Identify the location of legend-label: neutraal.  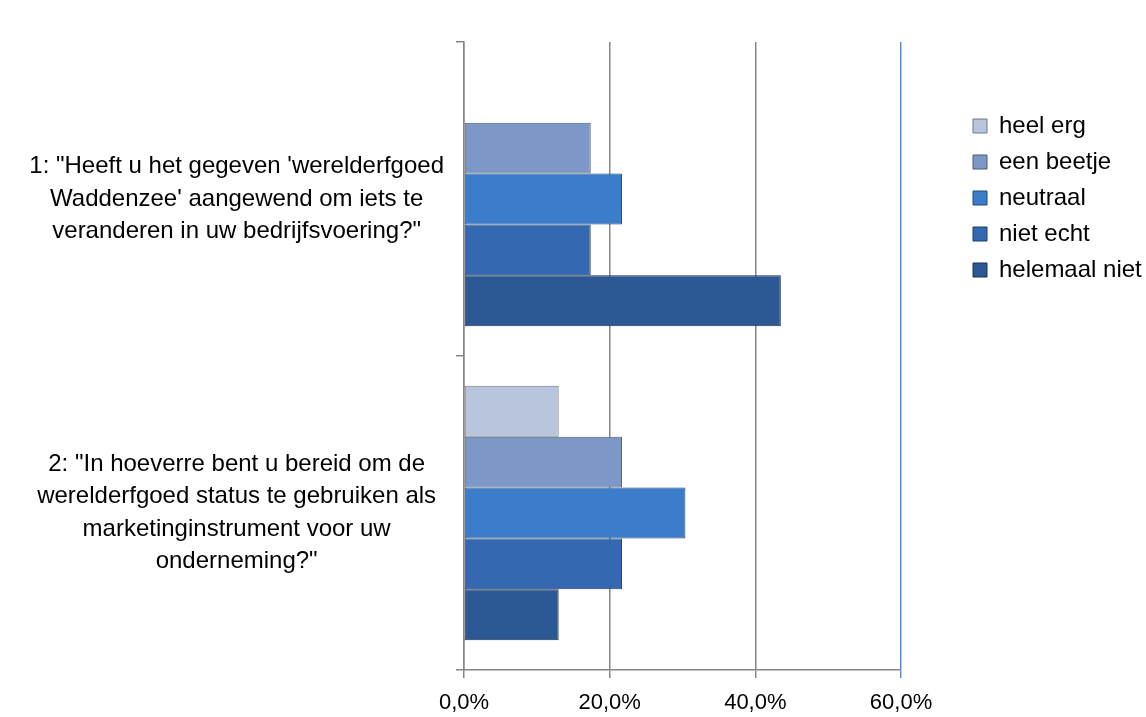
(1042, 196).